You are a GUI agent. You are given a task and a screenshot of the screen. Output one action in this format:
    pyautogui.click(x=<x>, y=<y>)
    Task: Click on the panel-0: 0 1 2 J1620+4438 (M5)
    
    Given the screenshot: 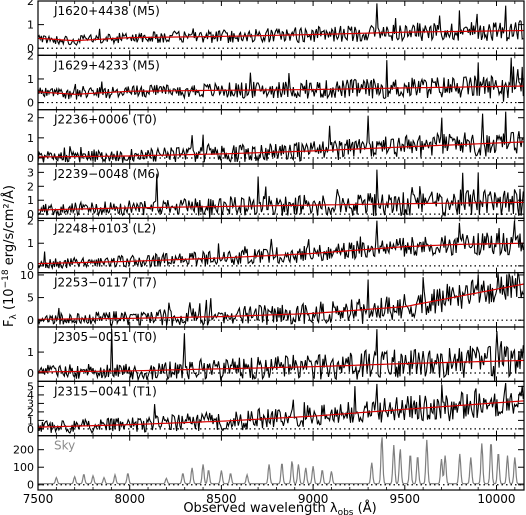 What is the action you would take?
    pyautogui.click(x=276, y=28)
    